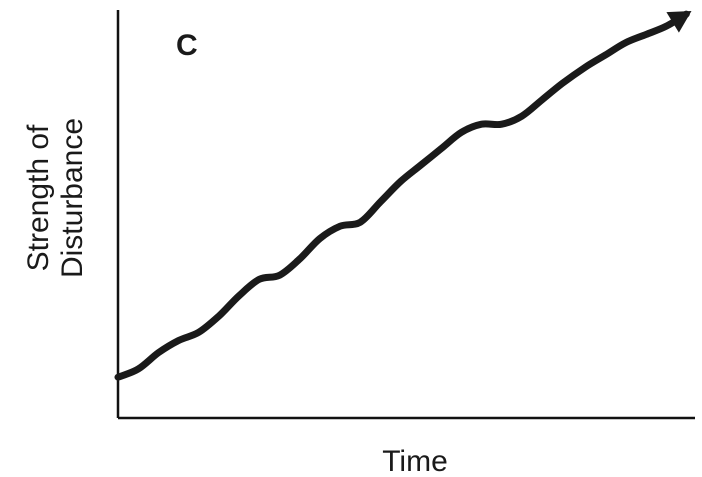 This screenshot has width=702, height=477. Describe the element at coordinates (679, 22) in the screenshot. I see `series-arrow-head` at that location.